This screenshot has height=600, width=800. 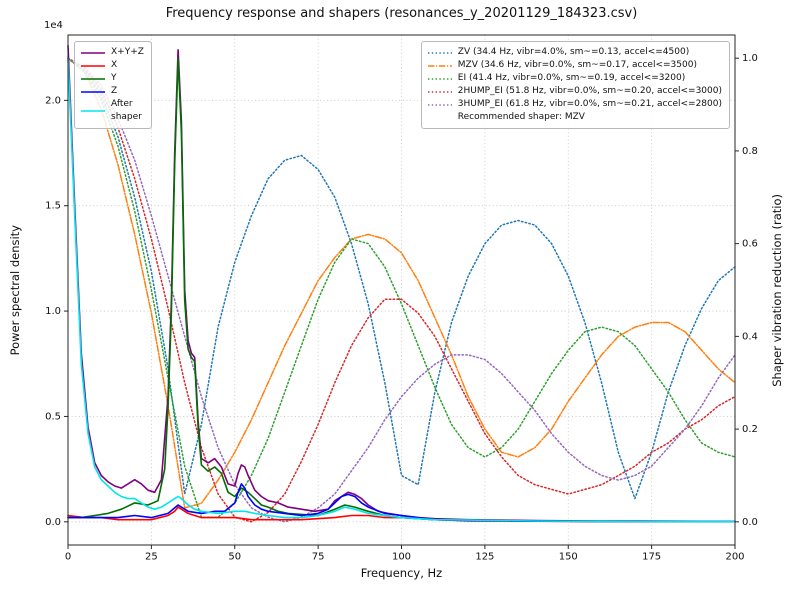 I want to click on recommended-shaper-note: Recommended shaper: MZV, so click(x=574, y=117).